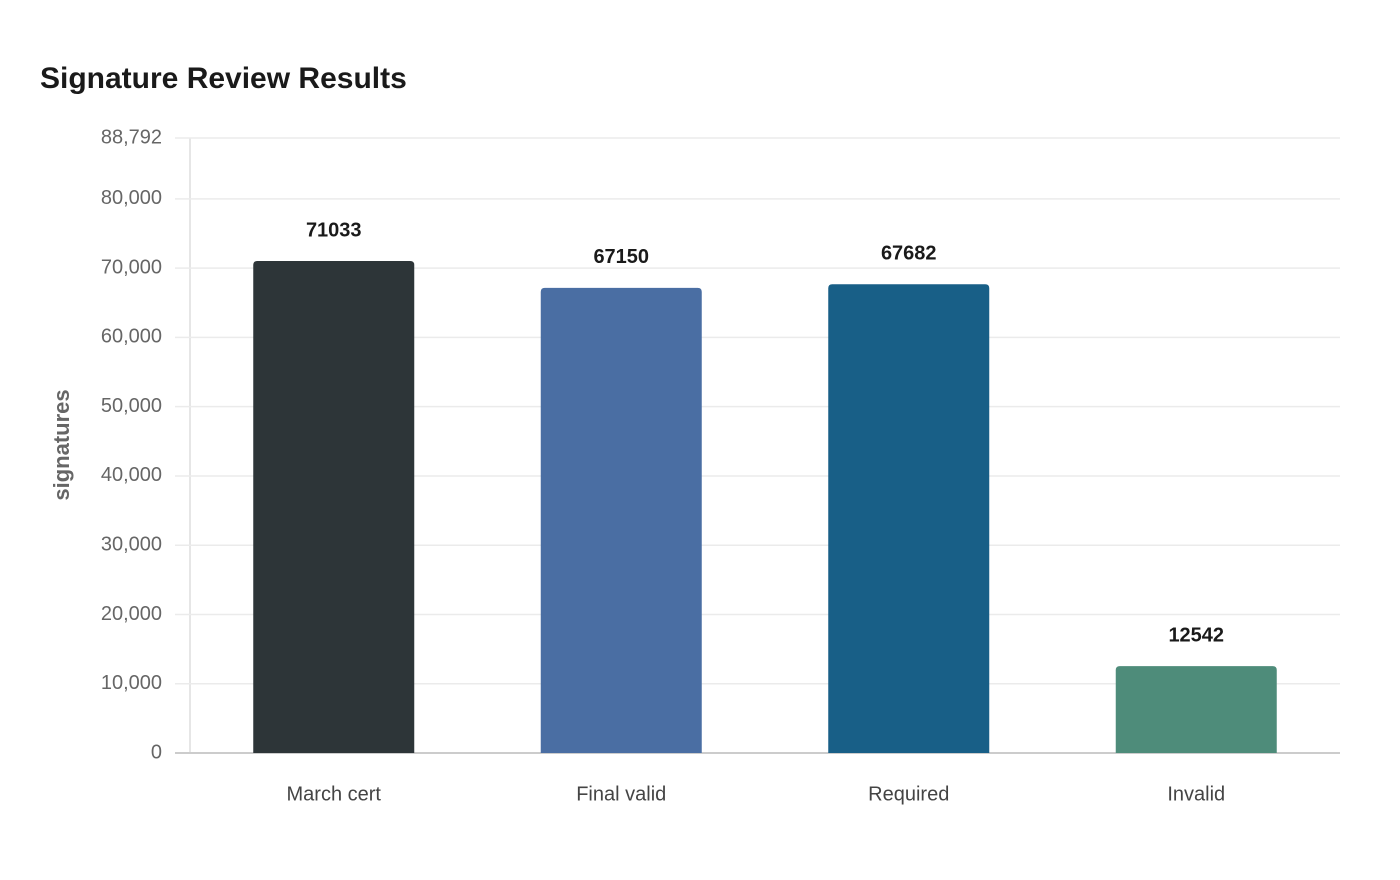 This screenshot has width=1400, height=880. I want to click on x-tick-label: March cert, so click(334, 794).